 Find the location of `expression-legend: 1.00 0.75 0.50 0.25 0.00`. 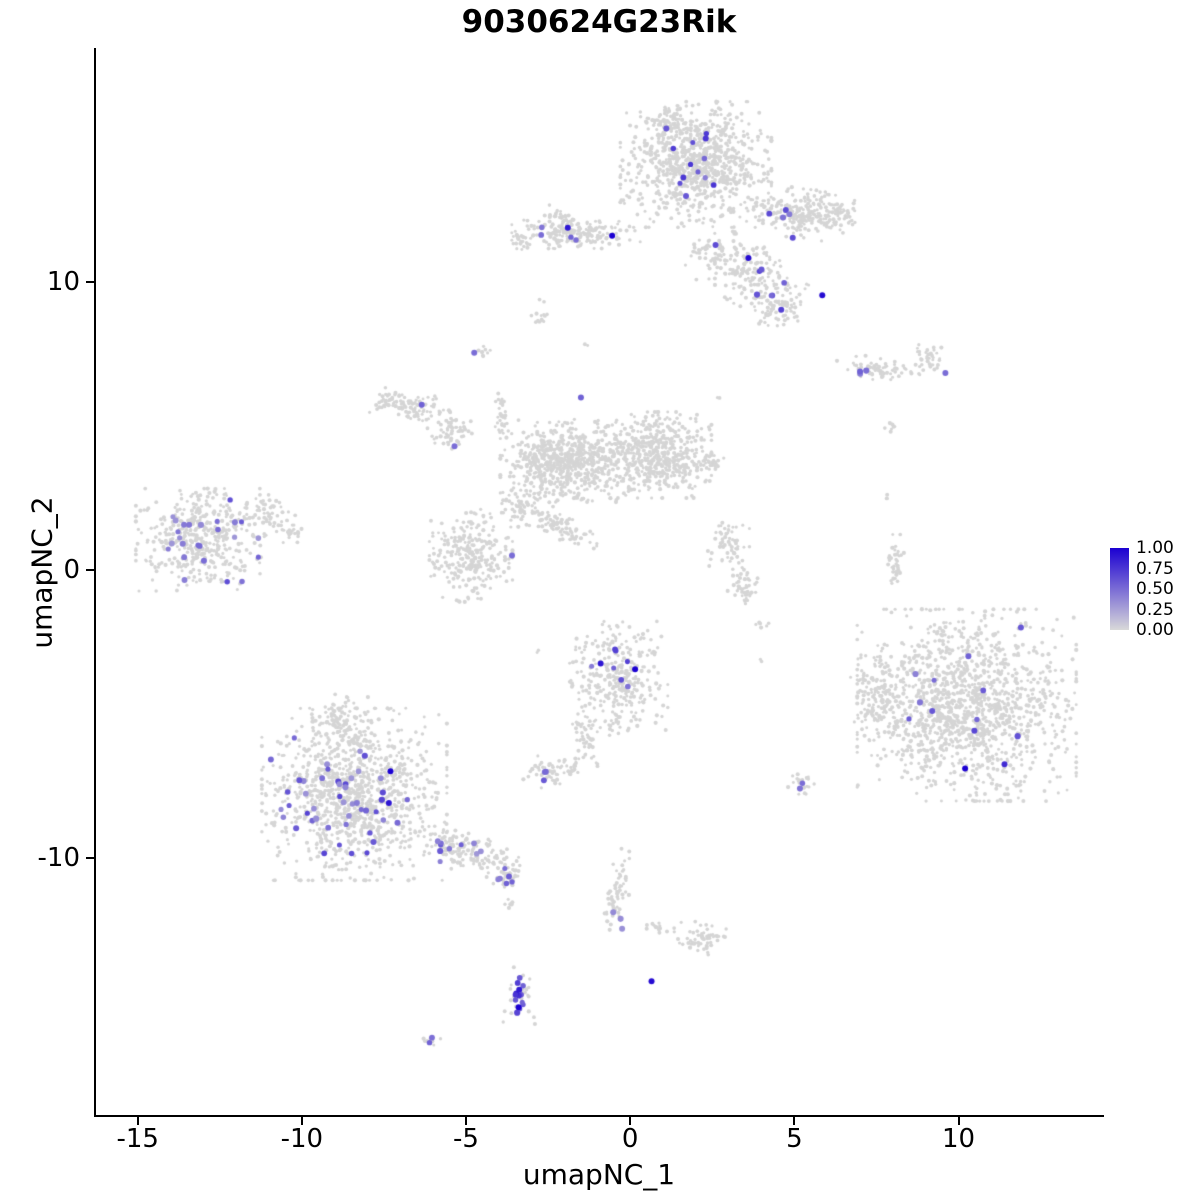

expression-legend: 1.00 0.75 0.50 0.25 0.00 is located at coordinates (1153, 594).